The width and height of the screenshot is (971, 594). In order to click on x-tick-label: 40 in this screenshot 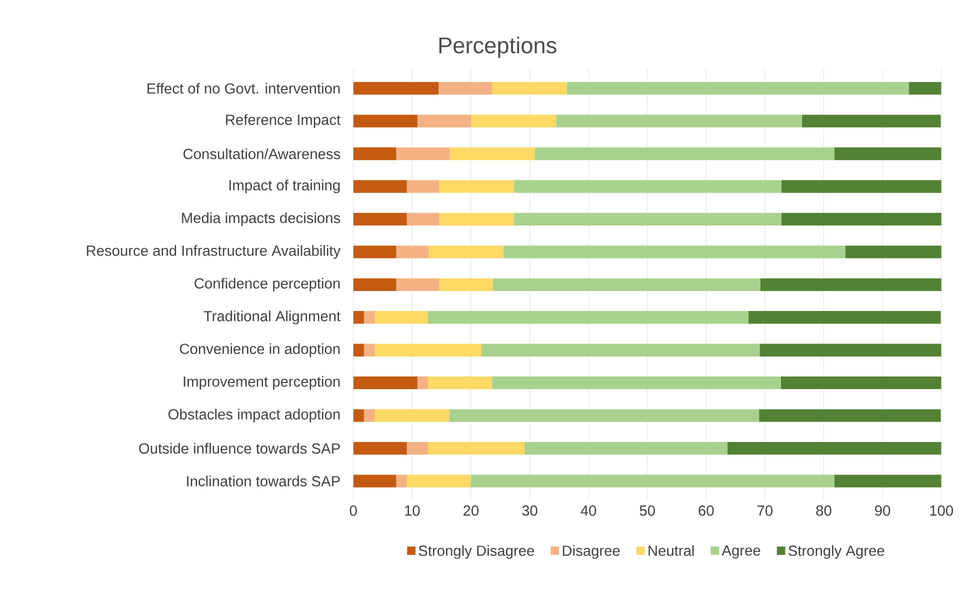, I will do `click(588, 510)`.